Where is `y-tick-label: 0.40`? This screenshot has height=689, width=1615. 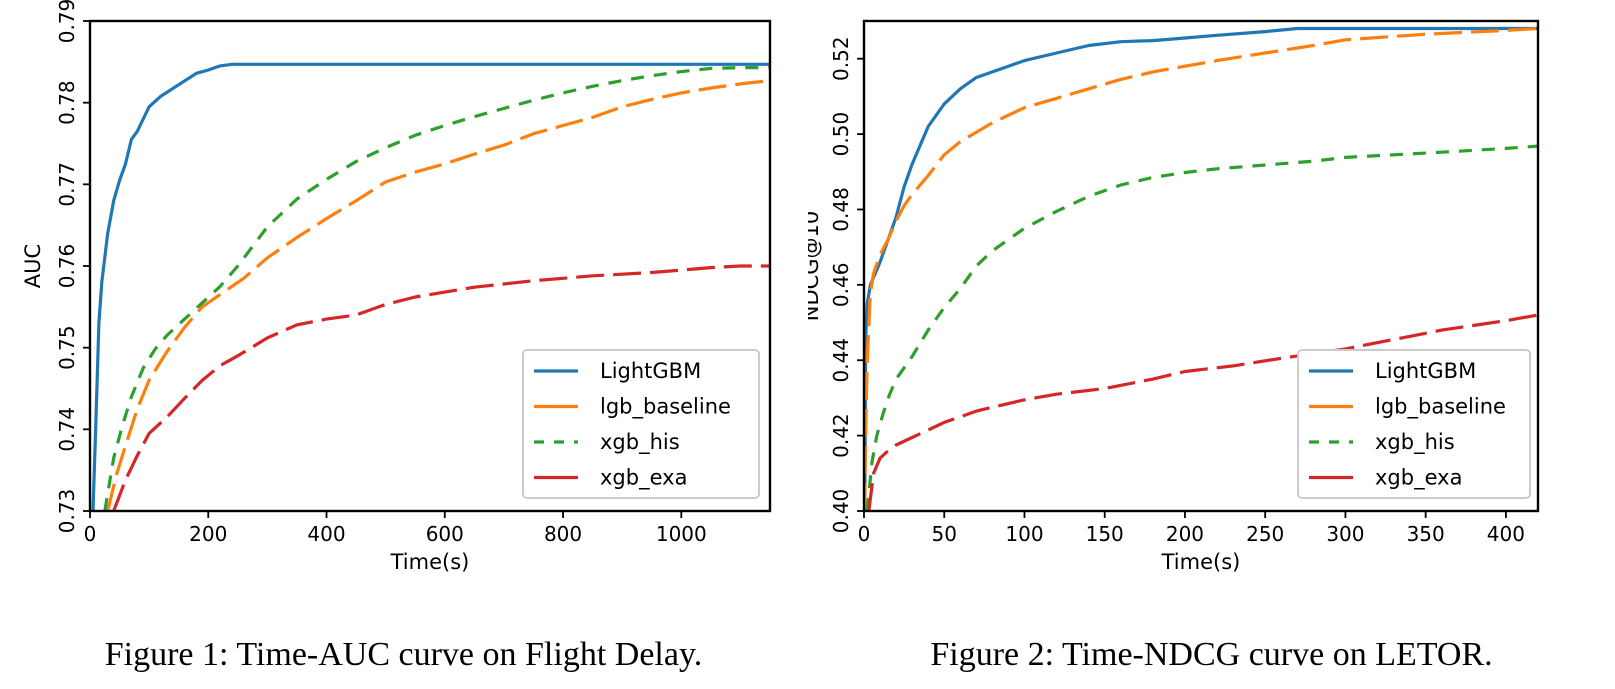
y-tick-label: 0.40 is located at coordinates (841, 511).